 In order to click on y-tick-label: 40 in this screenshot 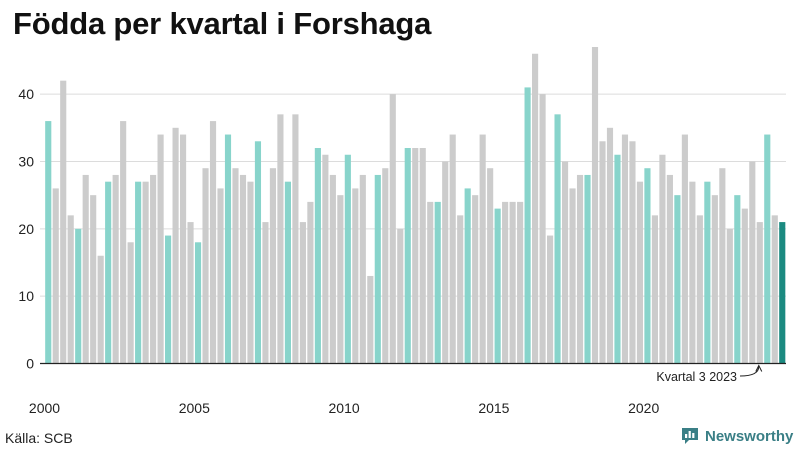, I will do `click(26, 94)`.